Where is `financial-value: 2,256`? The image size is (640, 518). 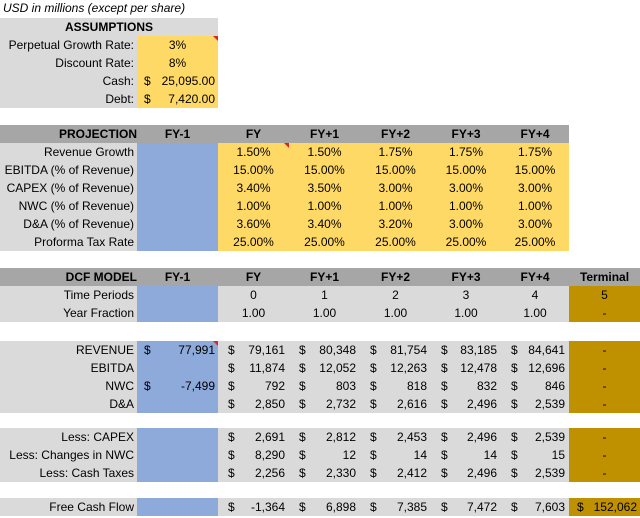 financial-value: 2,256 is located at coordinates (269, 473).